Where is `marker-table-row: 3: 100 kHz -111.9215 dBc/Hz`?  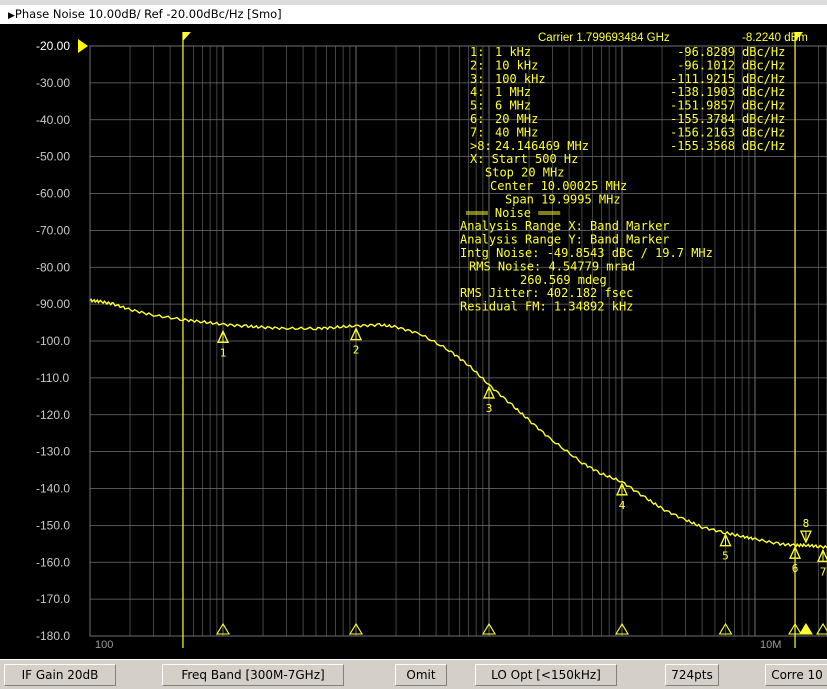 marker-table-row: 3: 100 kHz -111.9215 dBc/Hz is located at coordinates (627, 79).